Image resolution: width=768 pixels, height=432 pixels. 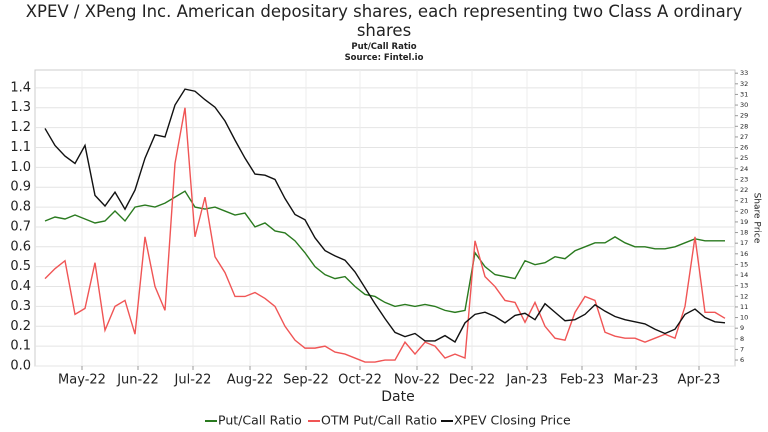 I want to click on y2-tick-label: 26, so click(x=744, y=148).